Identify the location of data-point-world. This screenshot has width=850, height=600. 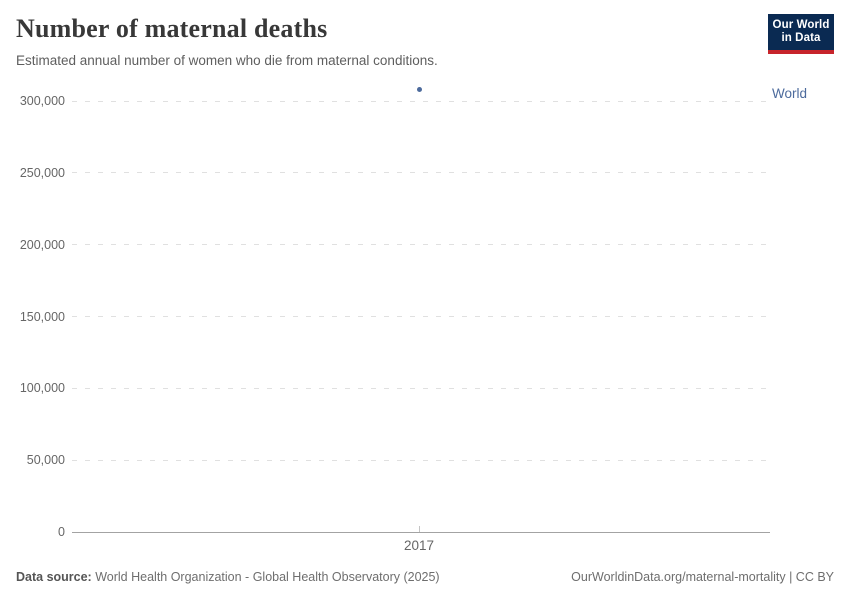
(419, 89).